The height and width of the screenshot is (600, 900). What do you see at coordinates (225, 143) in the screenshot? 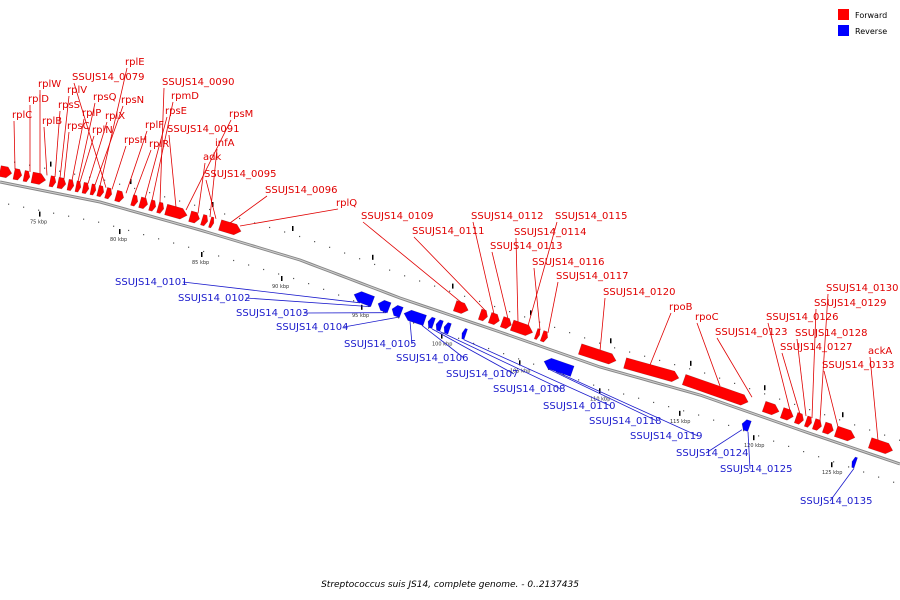
I see `gene-label-infa: infA` at bounding box center [225, 143].